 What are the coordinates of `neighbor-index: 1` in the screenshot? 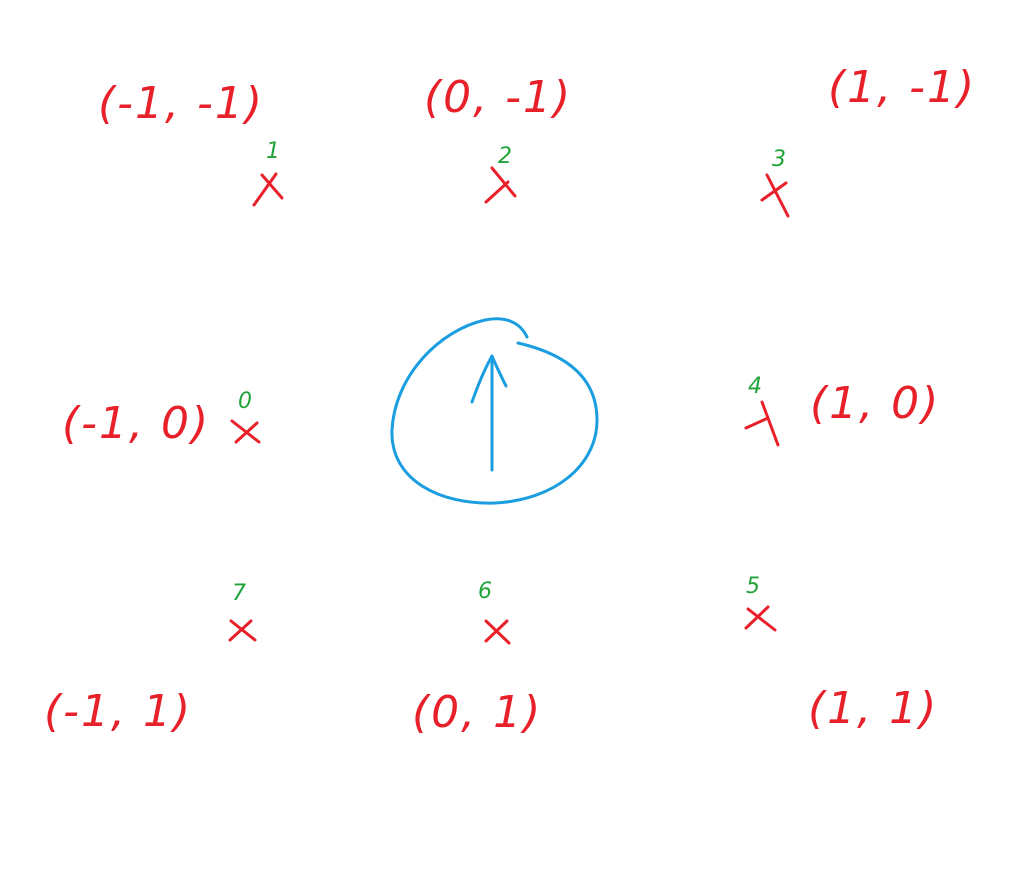 It's located at (273, 151).